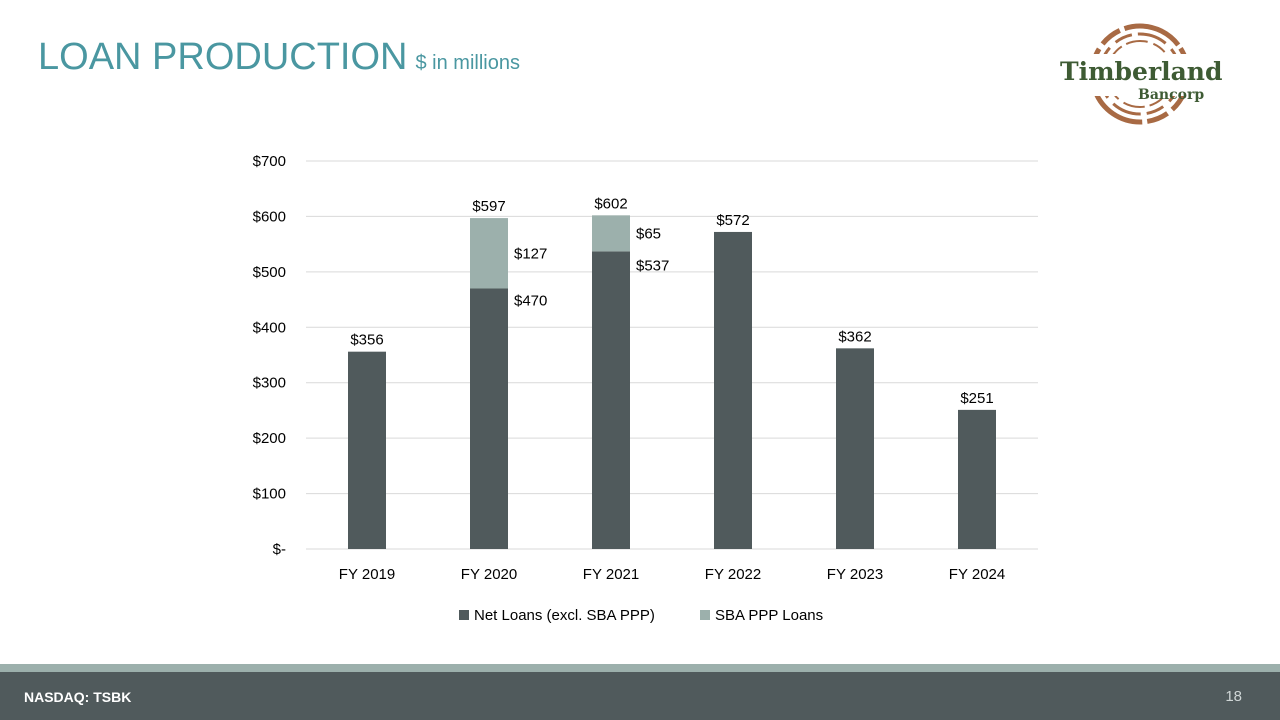 This screenshot has height=720, width=1280. I want to click on timberland-logo: Timberland Bancorp, so click(1142, 74).